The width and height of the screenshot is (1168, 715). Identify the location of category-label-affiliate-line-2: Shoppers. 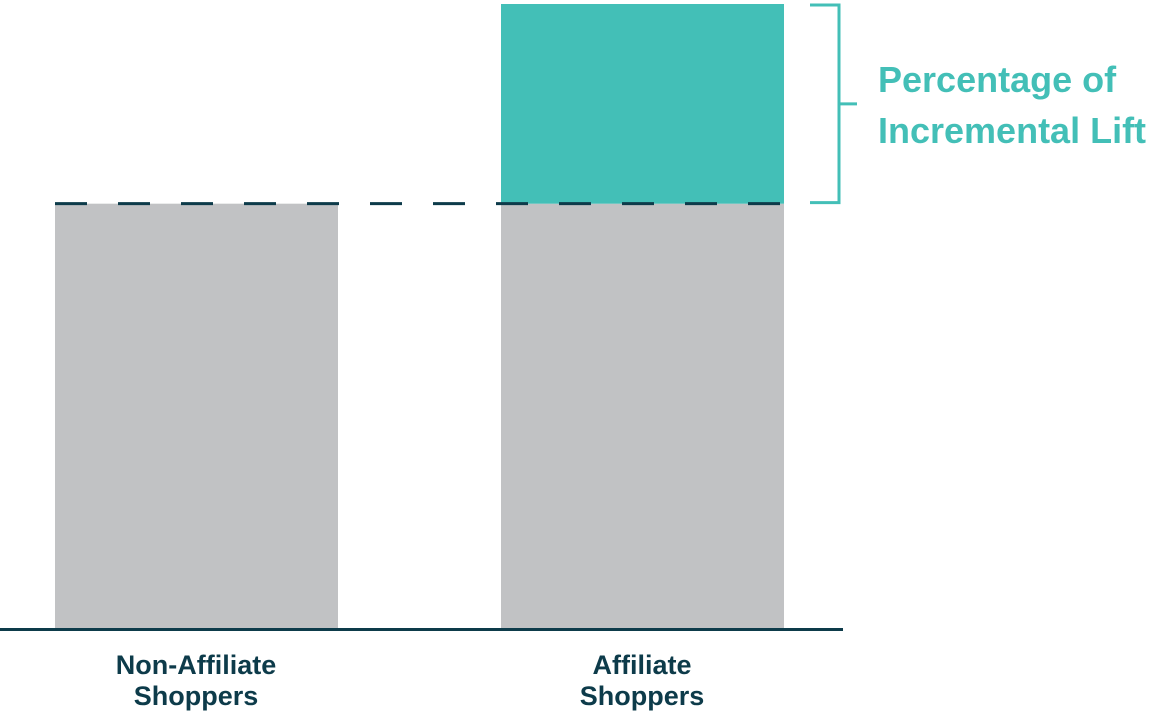
(642, 696).